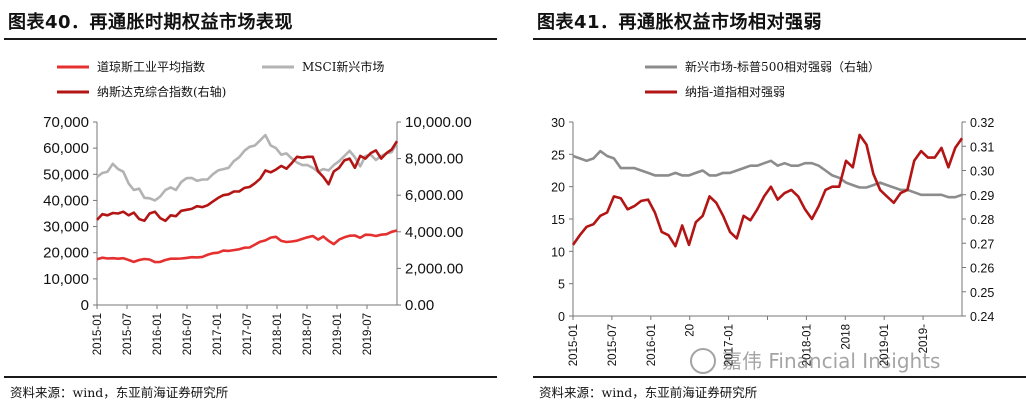  Describe the element at coordinates (343, 66) in the screenshot. I see `legend-label-2: MSCI新兴市场` at that location.